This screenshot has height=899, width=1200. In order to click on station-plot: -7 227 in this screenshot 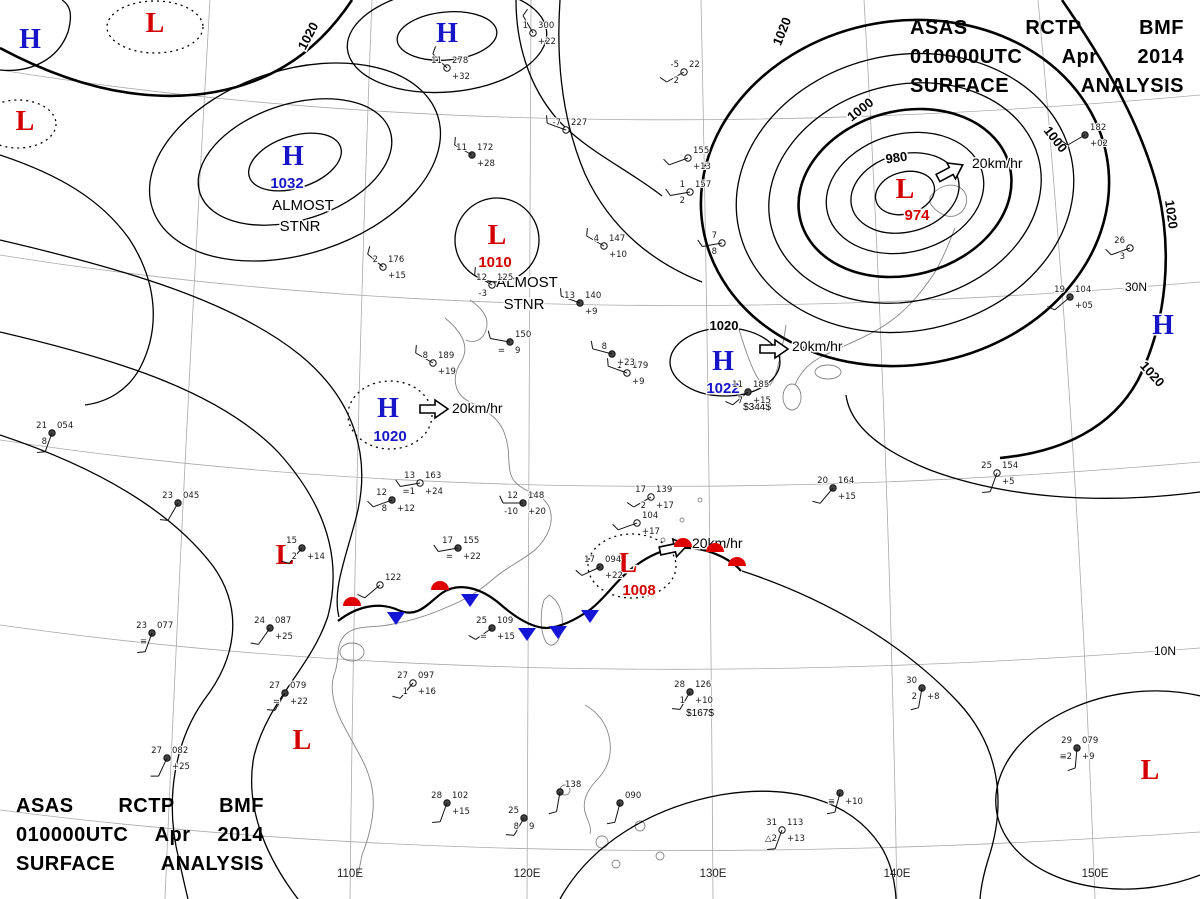, I will do `click(567, 124)`.